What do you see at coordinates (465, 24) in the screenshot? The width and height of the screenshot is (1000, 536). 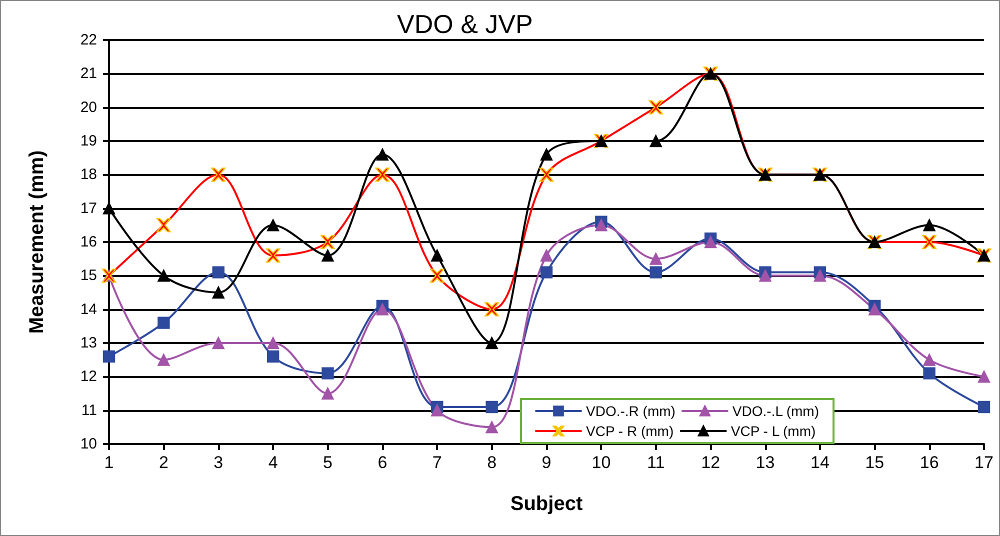 I see `chart-title: VDO & JVP` at bounding box center [465, 24].